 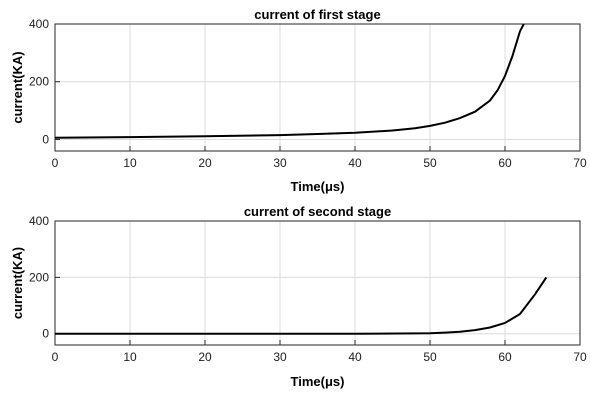 I want to click on chart-title: current of first stage, so click(x=317, y=14).